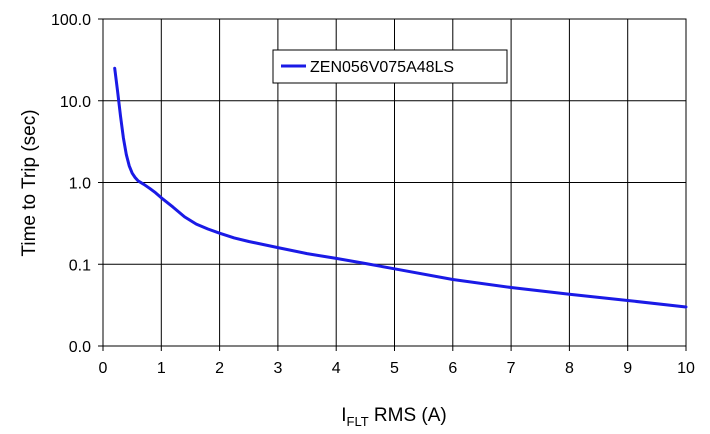 The image size is (710, 434). What do you see at coordinates (277, 368) in the screenshot?
I see `x-tick-label: 3` at bounding box center [277, 368].